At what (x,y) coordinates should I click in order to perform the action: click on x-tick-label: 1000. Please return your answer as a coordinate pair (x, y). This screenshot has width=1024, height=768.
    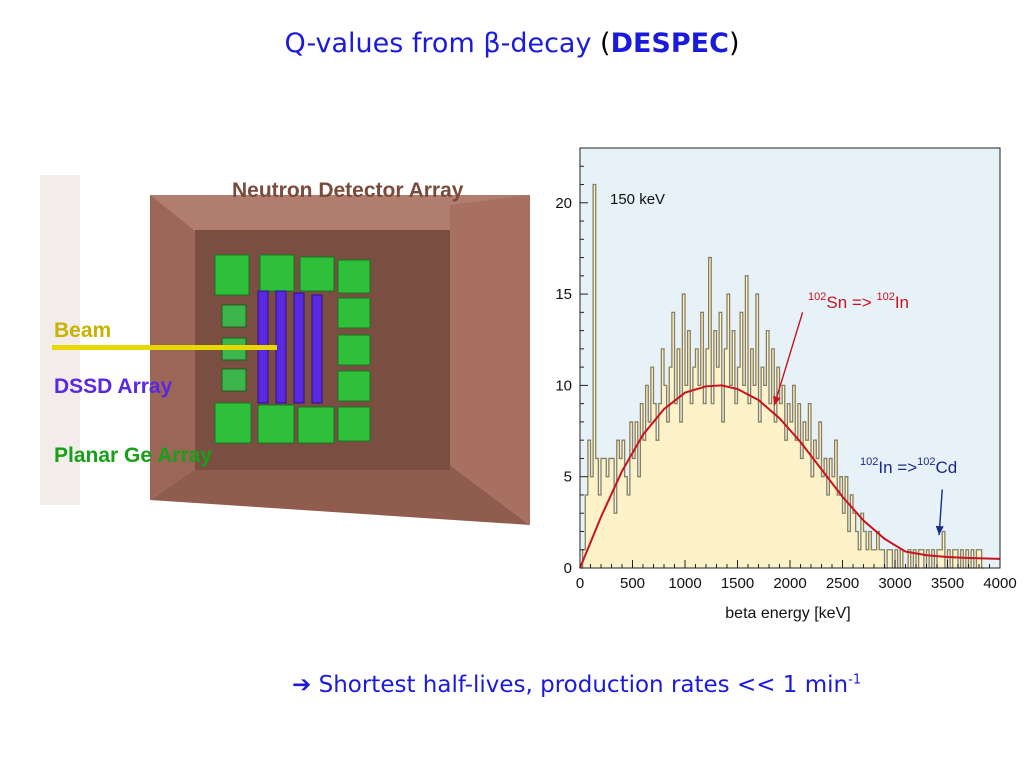
    Looking at the image, I should click on (684, 583).